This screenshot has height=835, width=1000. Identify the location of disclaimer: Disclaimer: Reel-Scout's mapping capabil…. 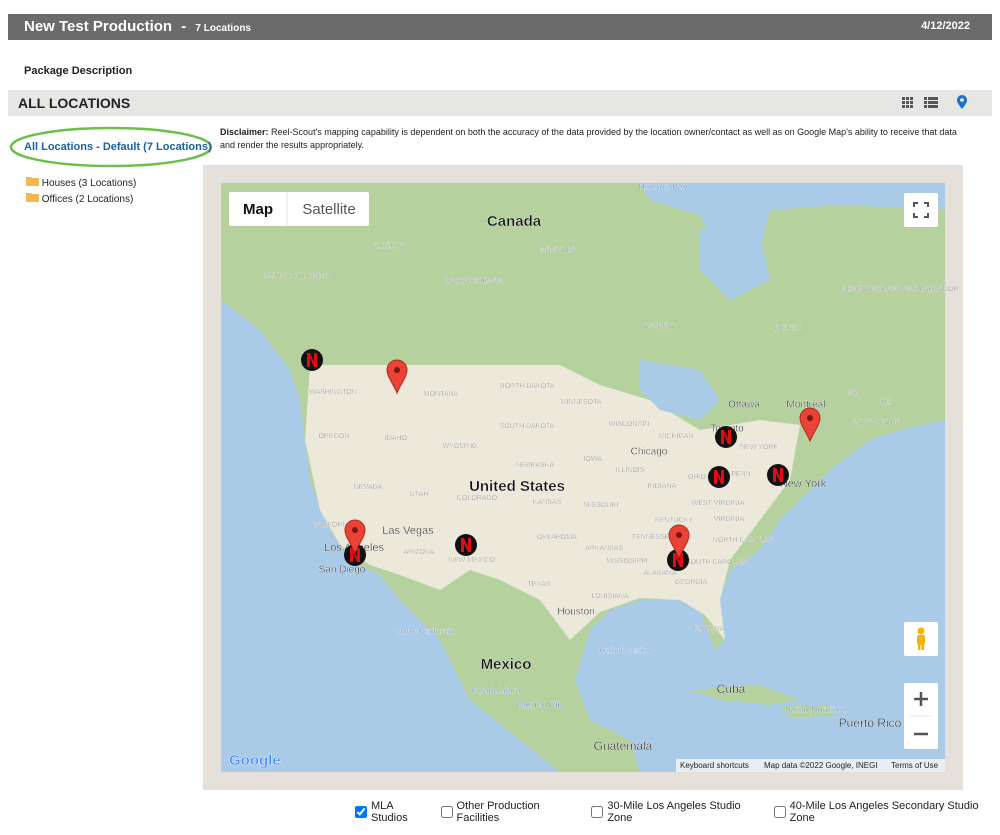
(590, 139).